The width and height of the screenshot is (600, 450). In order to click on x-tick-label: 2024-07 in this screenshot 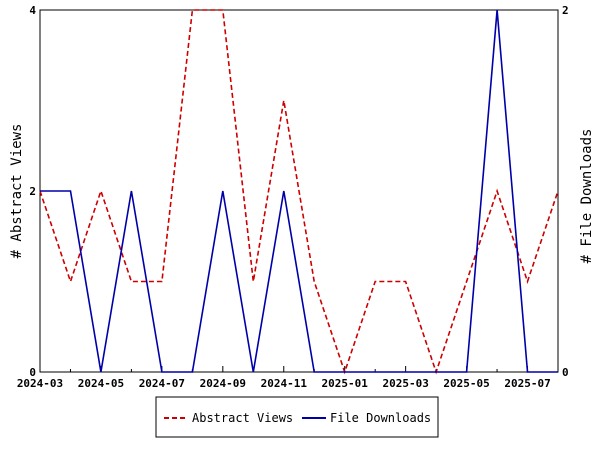, I will do `click(162, 383)`.